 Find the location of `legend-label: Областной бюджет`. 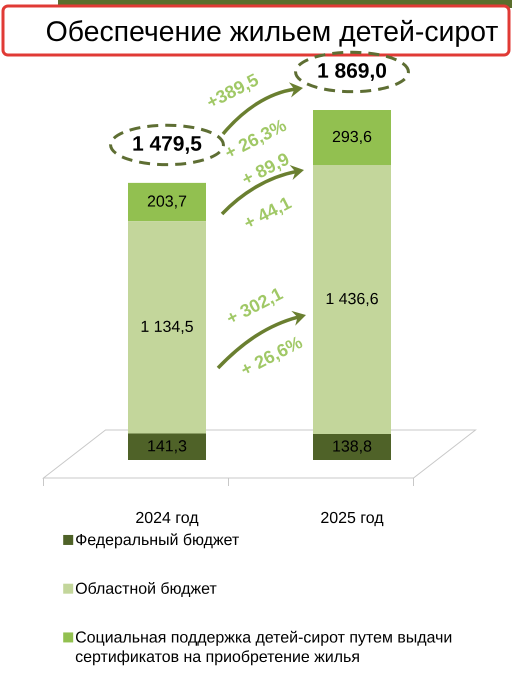

legend-label: Областной бюджет is located at coordinates (146, 589).